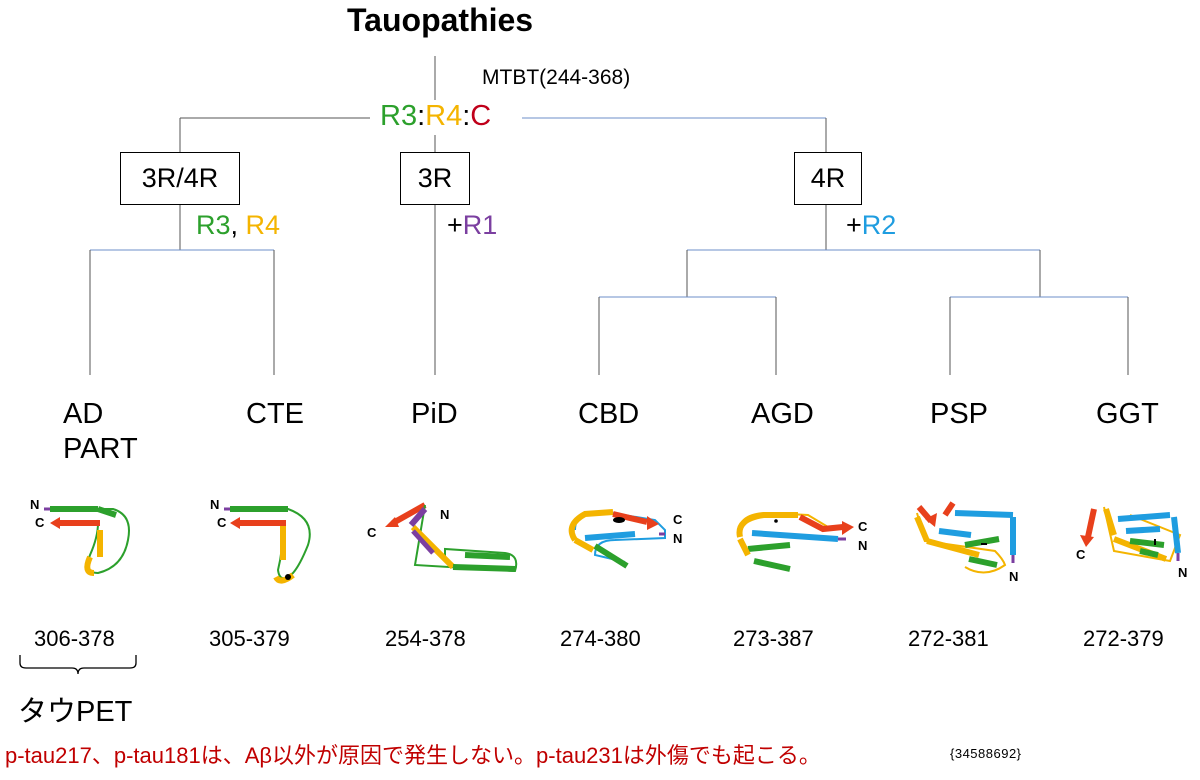  What do you see at coordinates (625, 539) in the screenshot?
I see `fold-cbd: C N` at bounding box center [625, 539].